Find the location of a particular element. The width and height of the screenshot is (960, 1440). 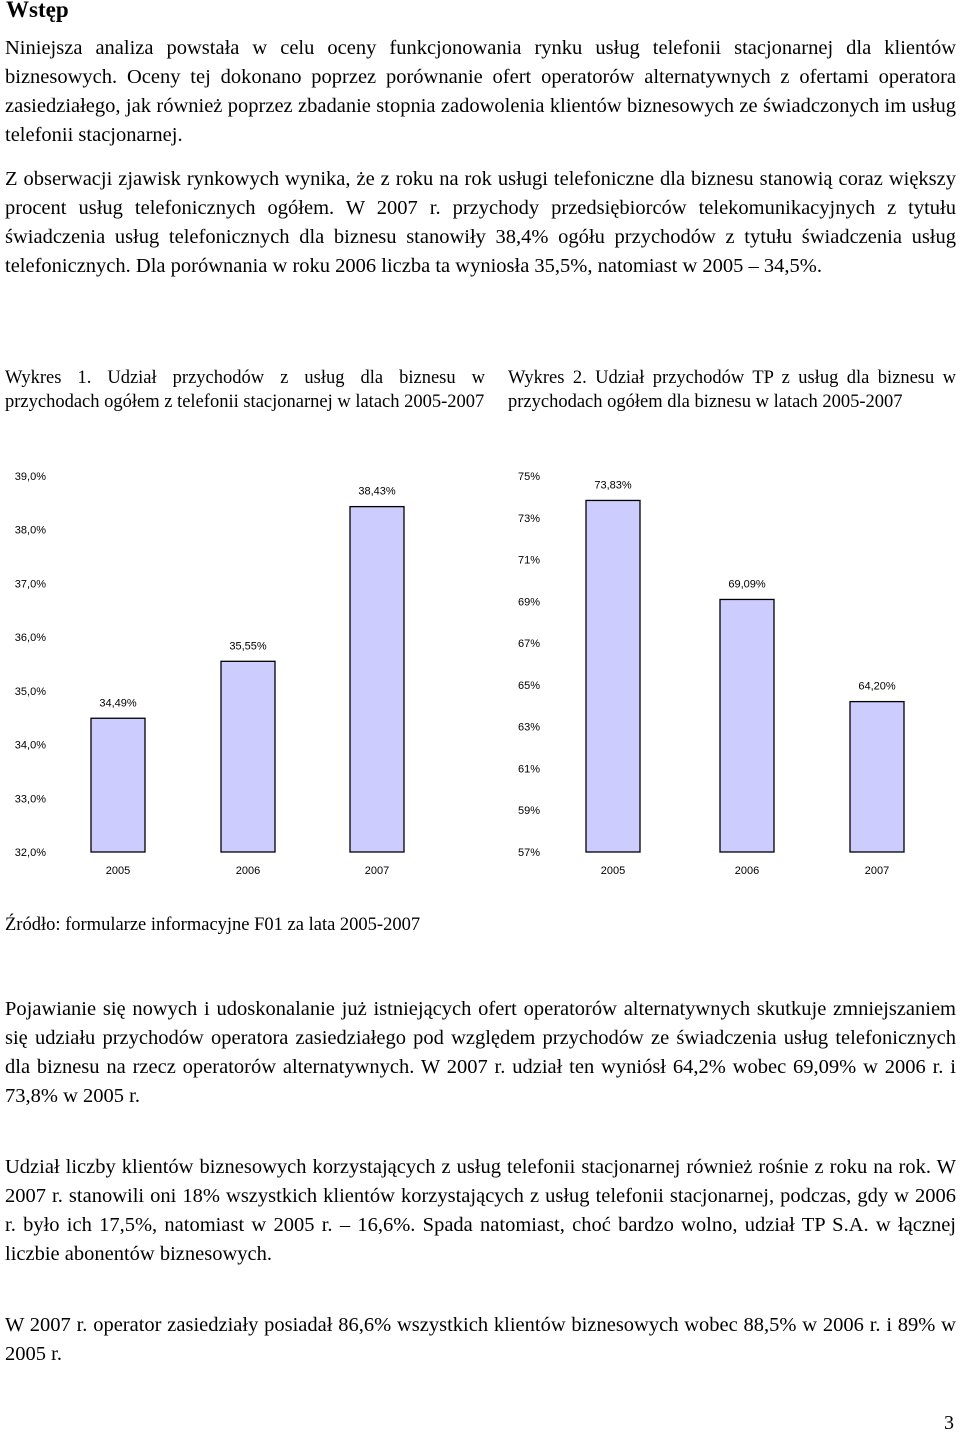

y-tick-label: 69% is located at coordinates (529, 602).